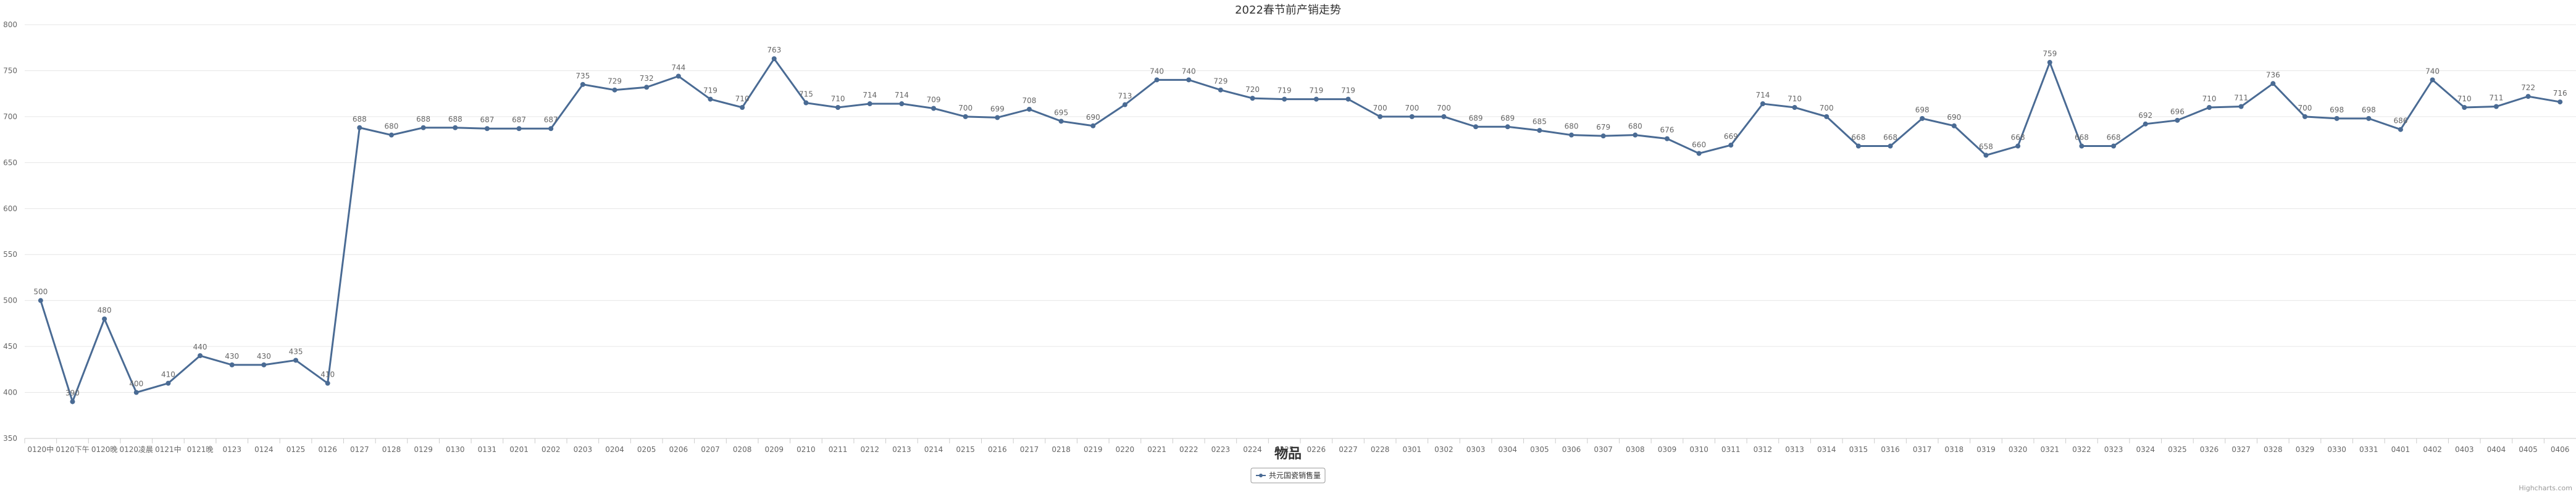 The image size is (2576, 494). I want to click on legend: 共元国瓷销售量, so click(1288, 475).